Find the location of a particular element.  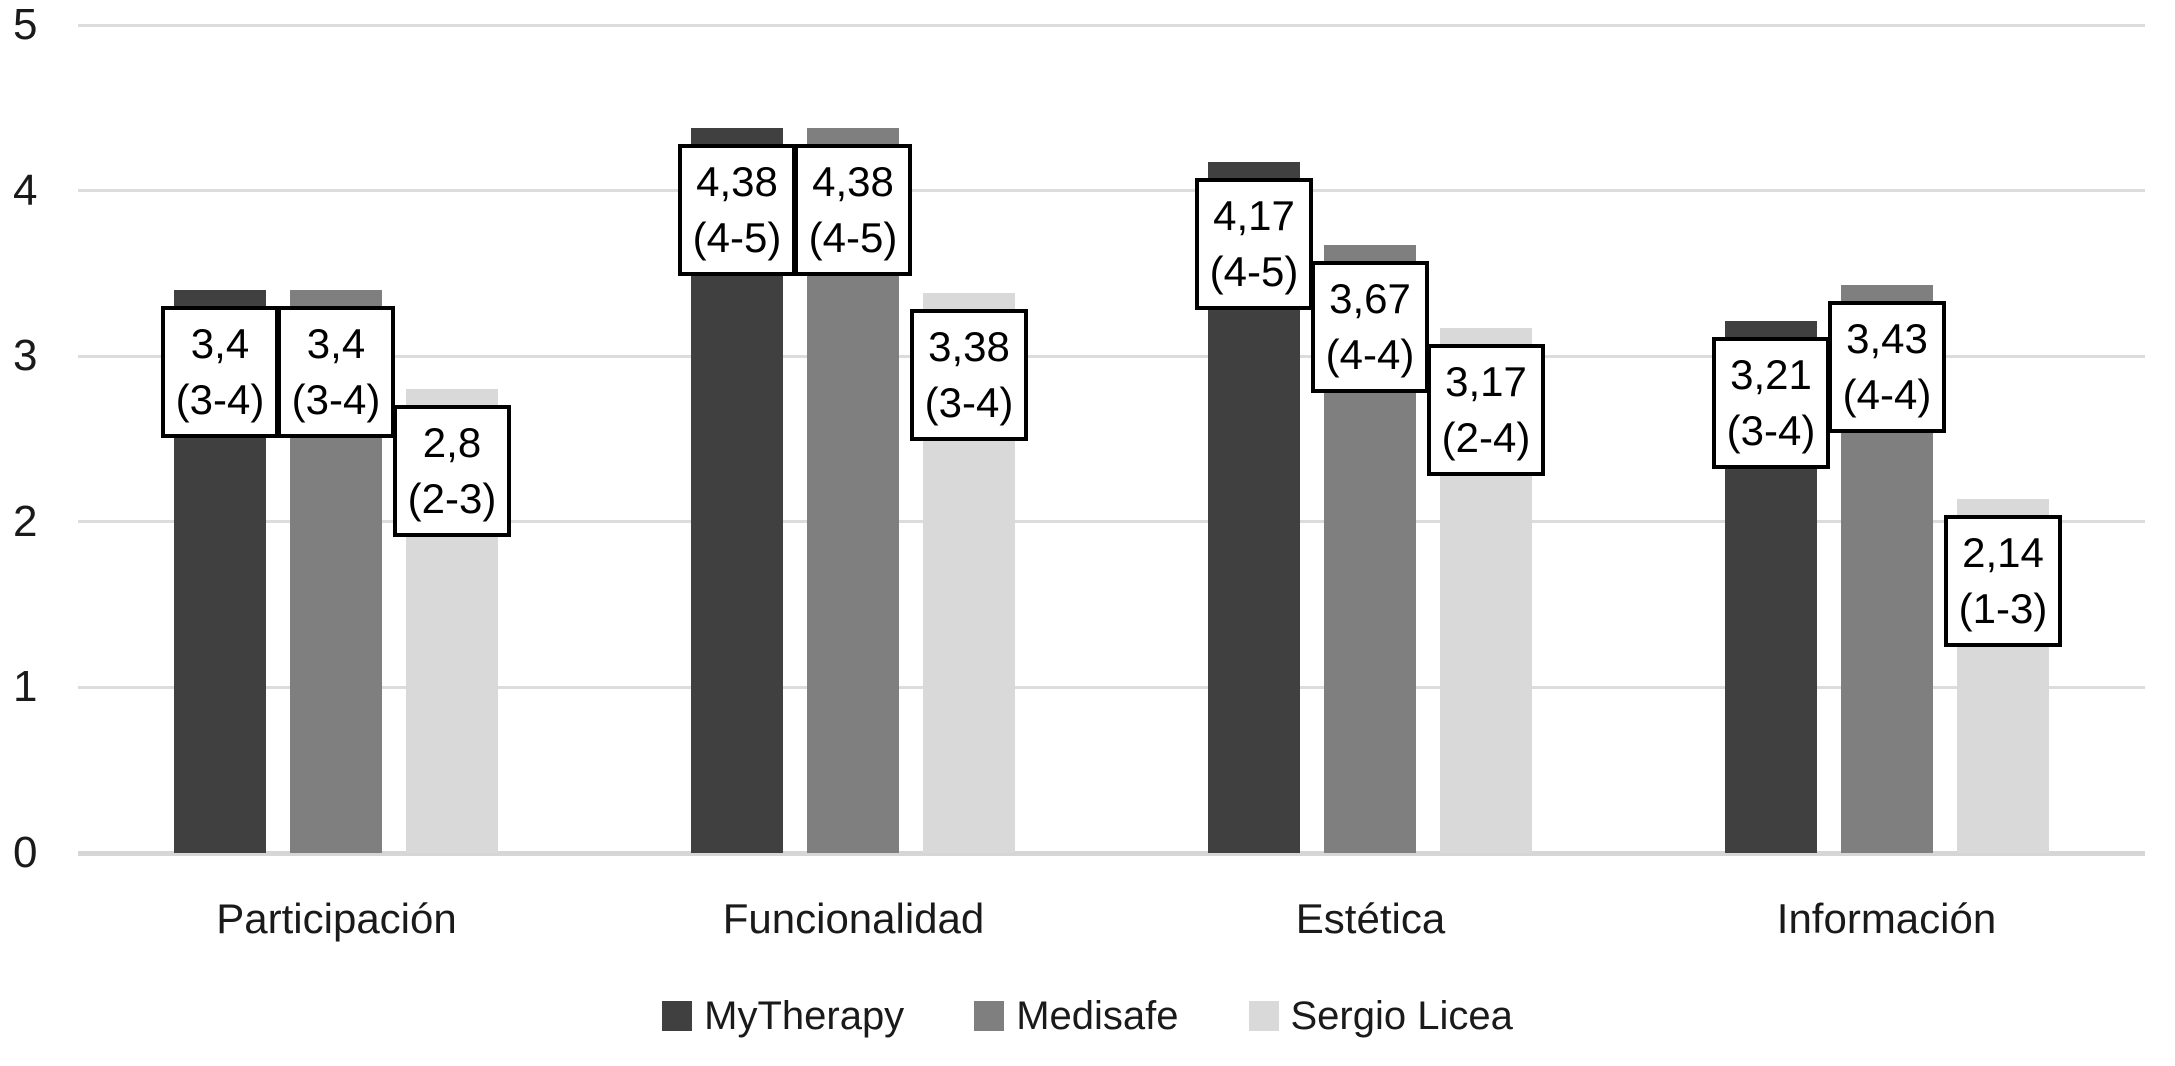

x-axis-line is located at coordinates (1111, 853).